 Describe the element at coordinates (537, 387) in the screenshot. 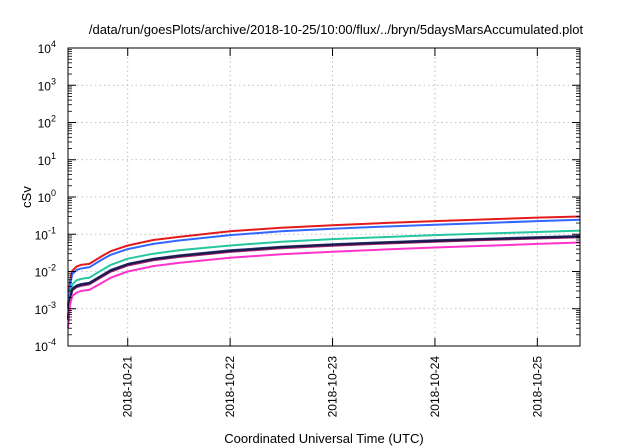

I see `x-tick-label: 2018-10-25` at that location.